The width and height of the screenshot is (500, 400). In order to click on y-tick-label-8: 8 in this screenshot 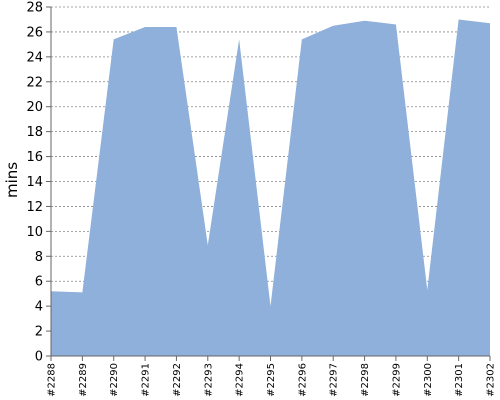, I will do `click(39, 257)`.